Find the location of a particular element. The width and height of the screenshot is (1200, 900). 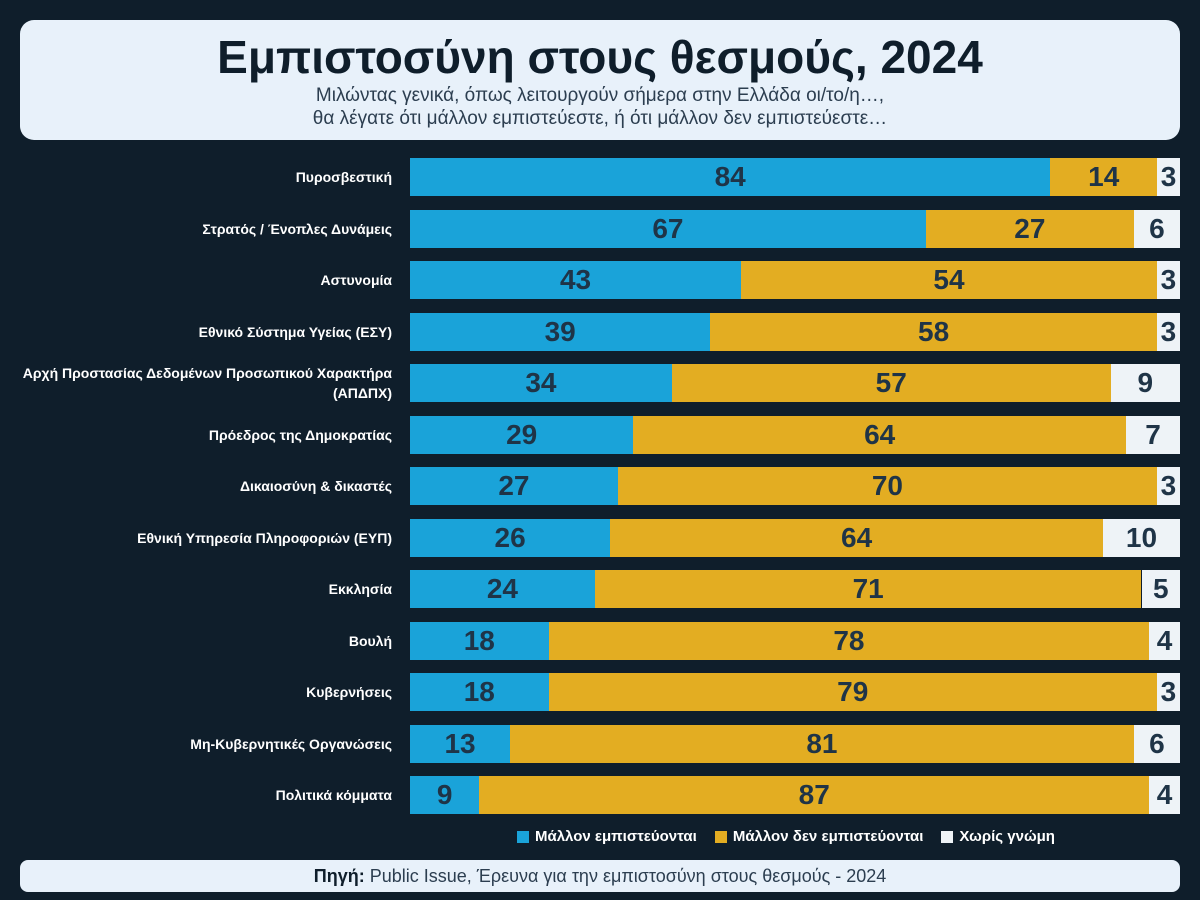

data-label: 29 is located at coordinates (522, 434).